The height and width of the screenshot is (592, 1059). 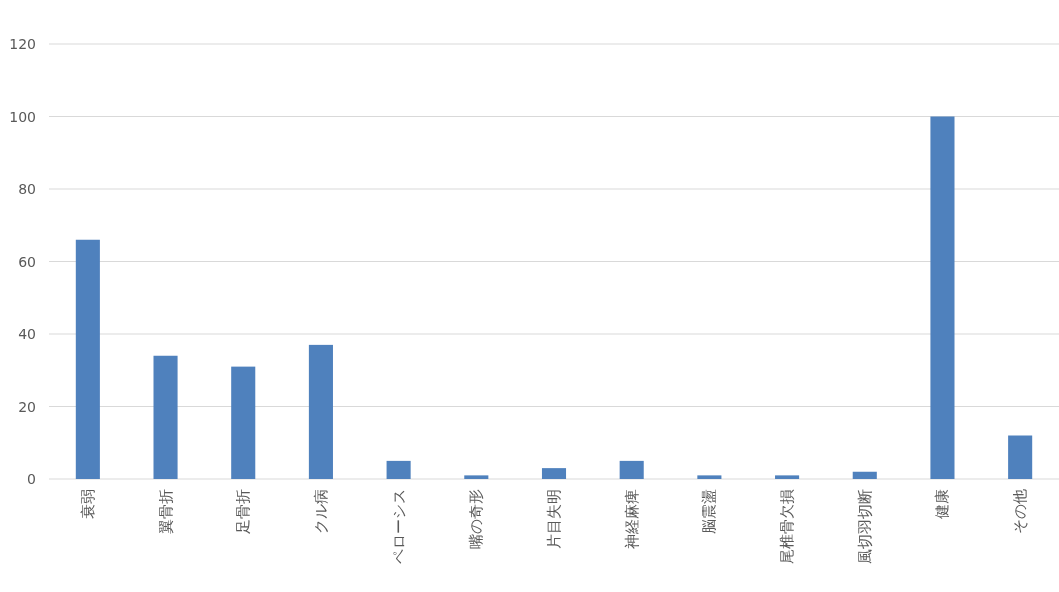 I want to click on x-tick-label: 神経麻痺, so click(x=631, y=519).